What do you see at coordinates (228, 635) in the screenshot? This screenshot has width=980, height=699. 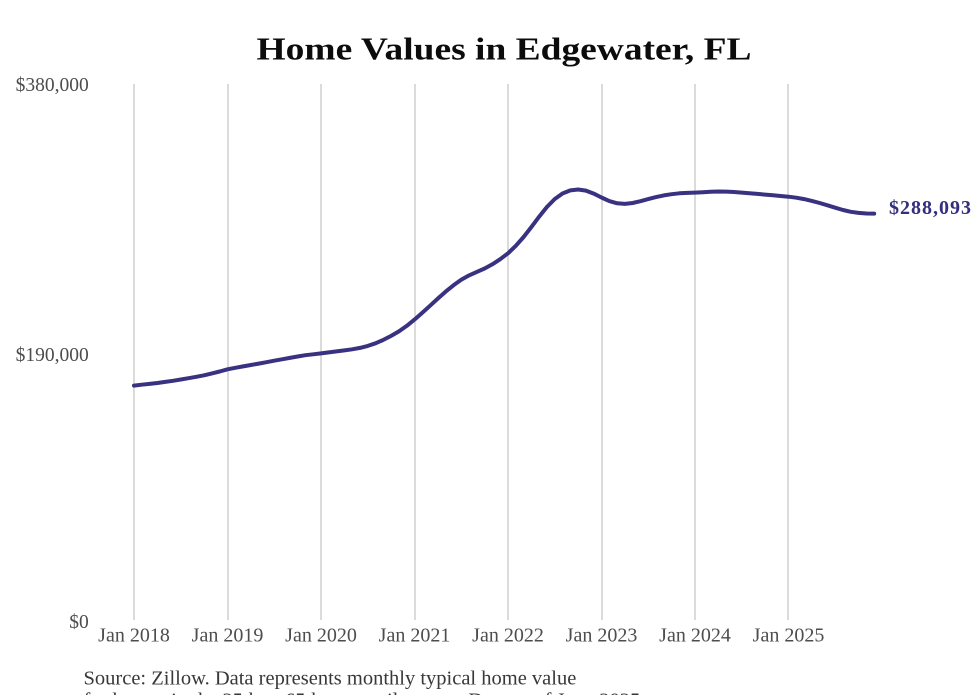 I see `svg-text: Jan 2019` at bounding box center [228, 635].